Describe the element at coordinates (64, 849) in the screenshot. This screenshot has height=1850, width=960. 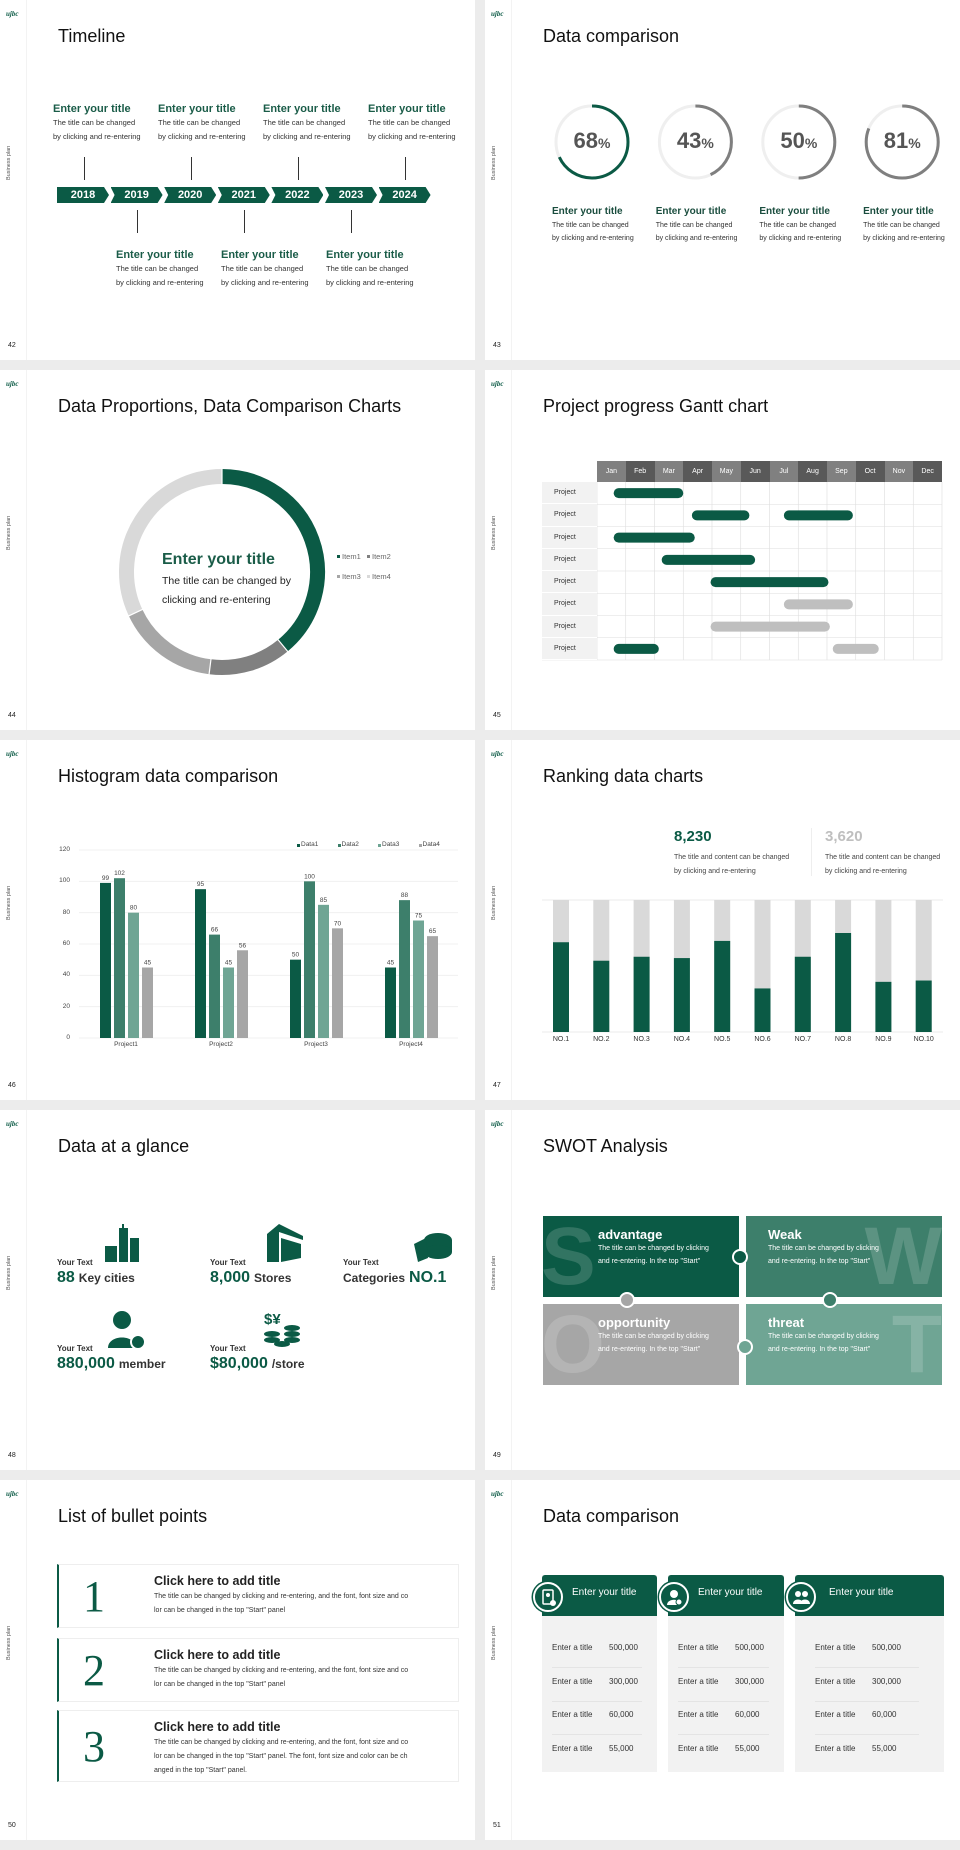
I see `y-tick-label: 120` at that location.